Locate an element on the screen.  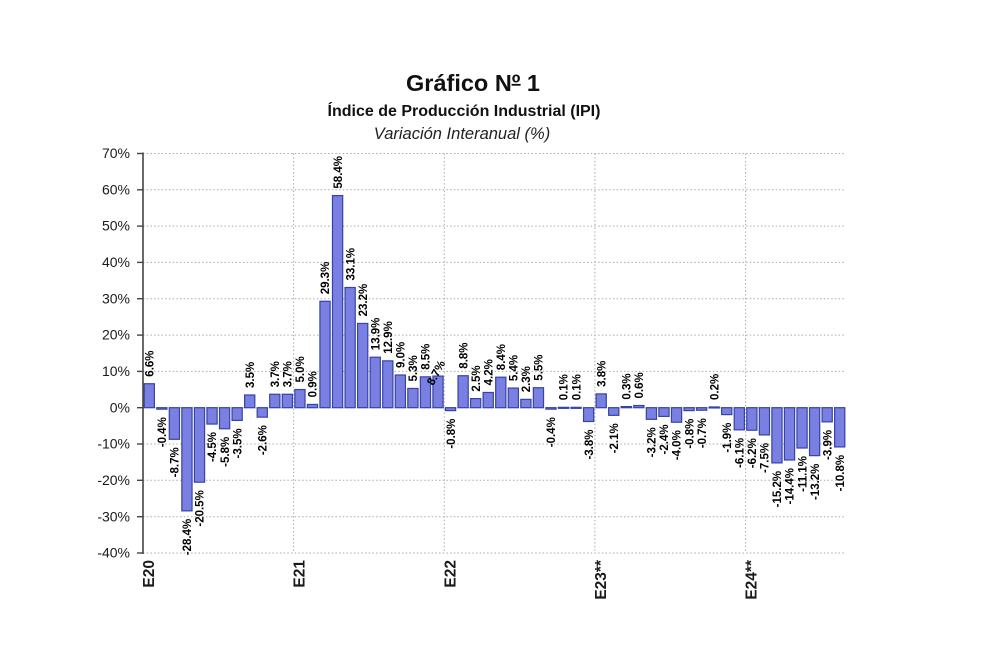
svg-text: 12.9% is located at coordinates (389, 337).